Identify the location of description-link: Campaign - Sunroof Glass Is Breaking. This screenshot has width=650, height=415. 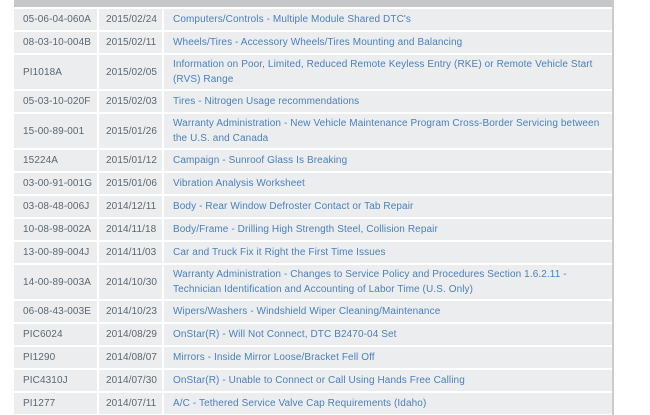
(388, 160).